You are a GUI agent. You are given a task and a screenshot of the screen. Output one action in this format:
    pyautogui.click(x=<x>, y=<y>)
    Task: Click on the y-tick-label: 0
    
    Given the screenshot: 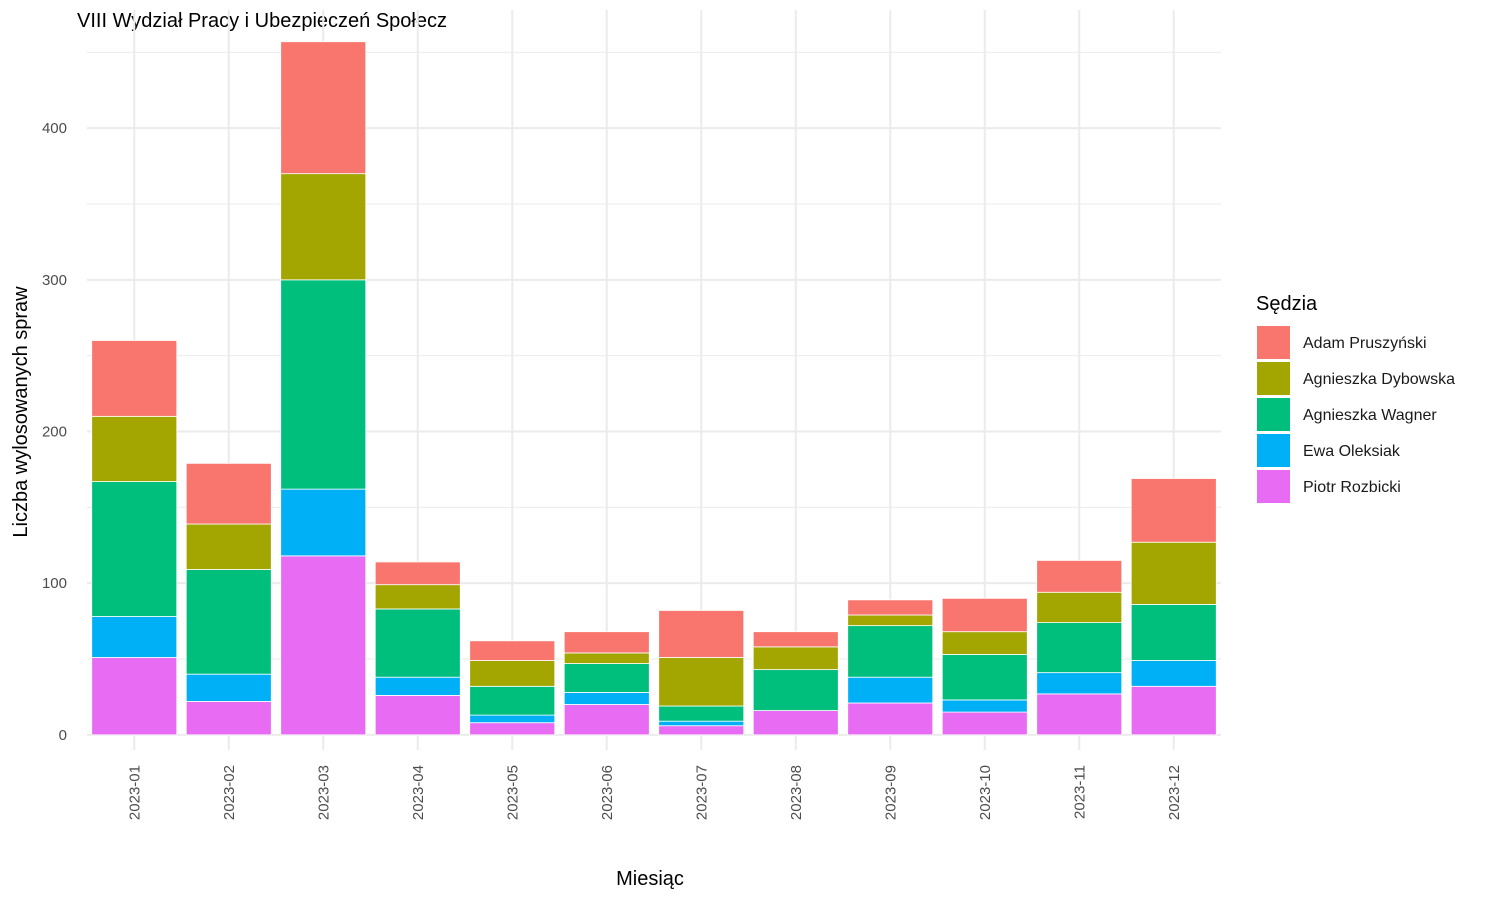 What is the action you would take?
    pyautogui.click(x=63, y=735)
    